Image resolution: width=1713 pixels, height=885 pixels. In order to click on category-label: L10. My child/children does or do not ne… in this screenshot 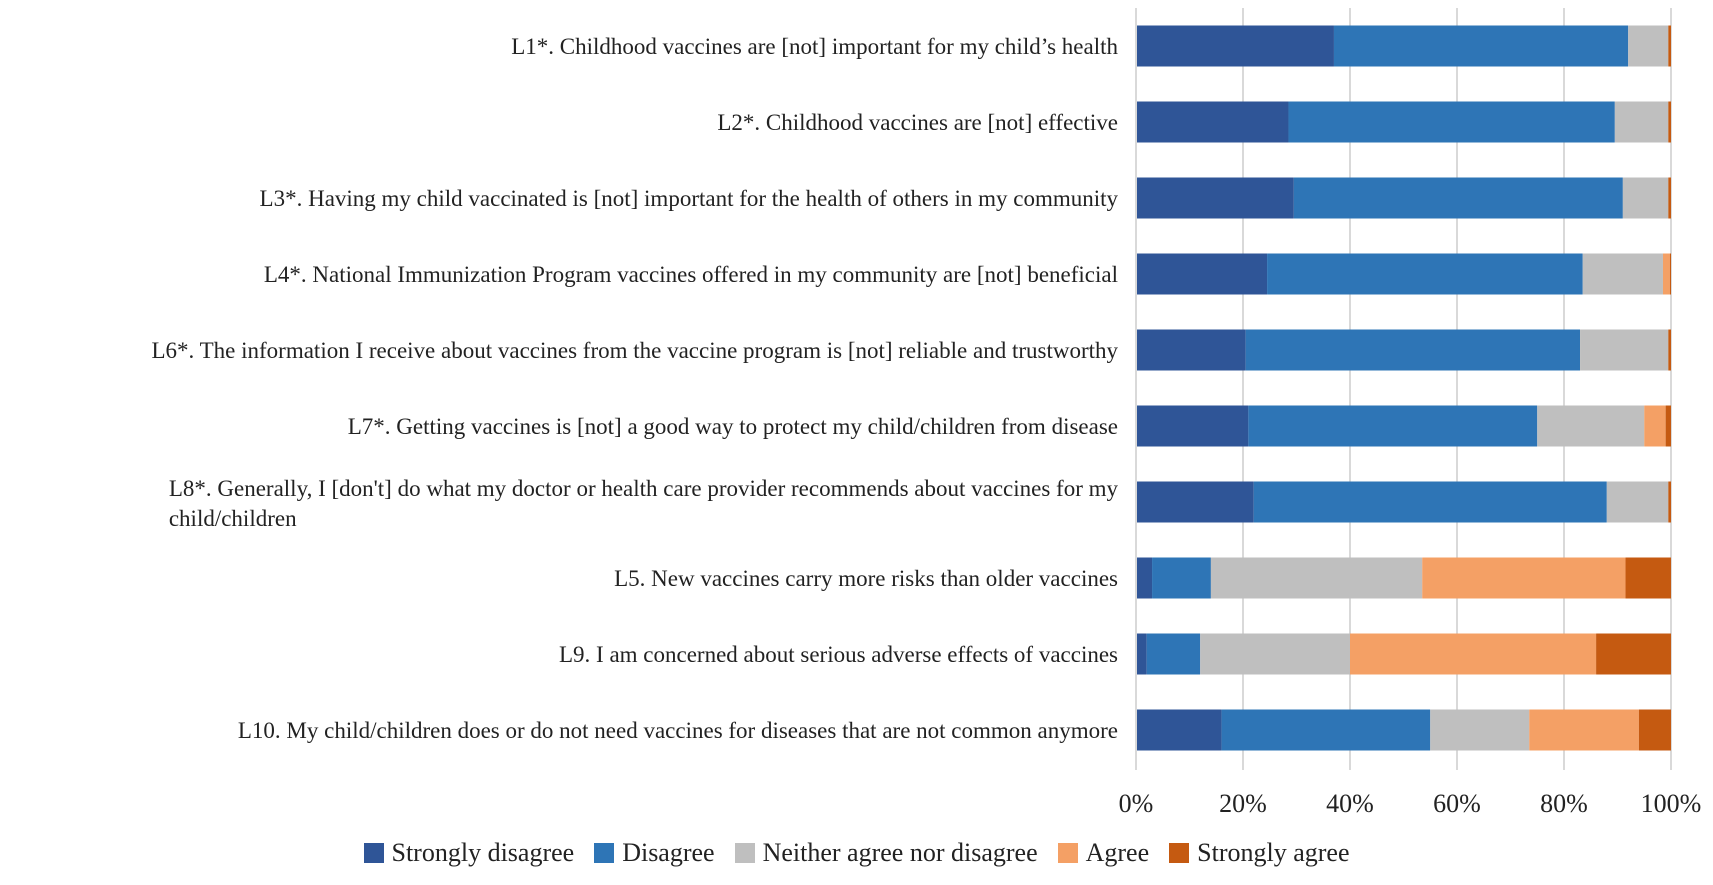, I will do `click(678, 730)`.